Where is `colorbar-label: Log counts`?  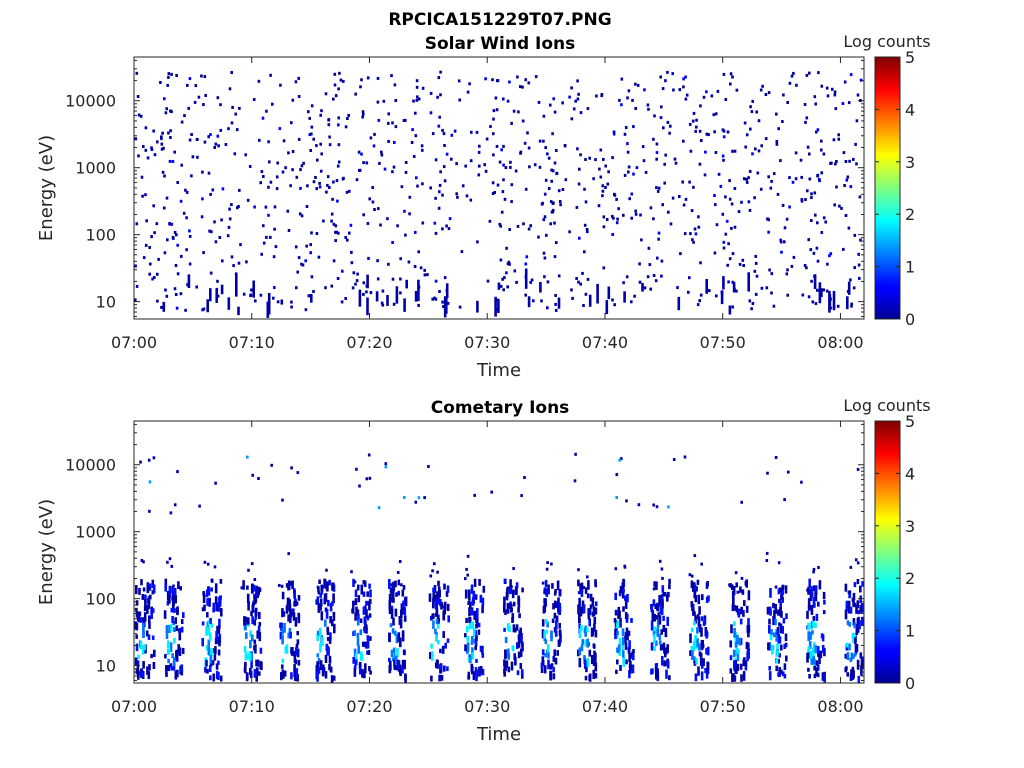 colorbar-label: Log counts is located at coordinates (886, 41).